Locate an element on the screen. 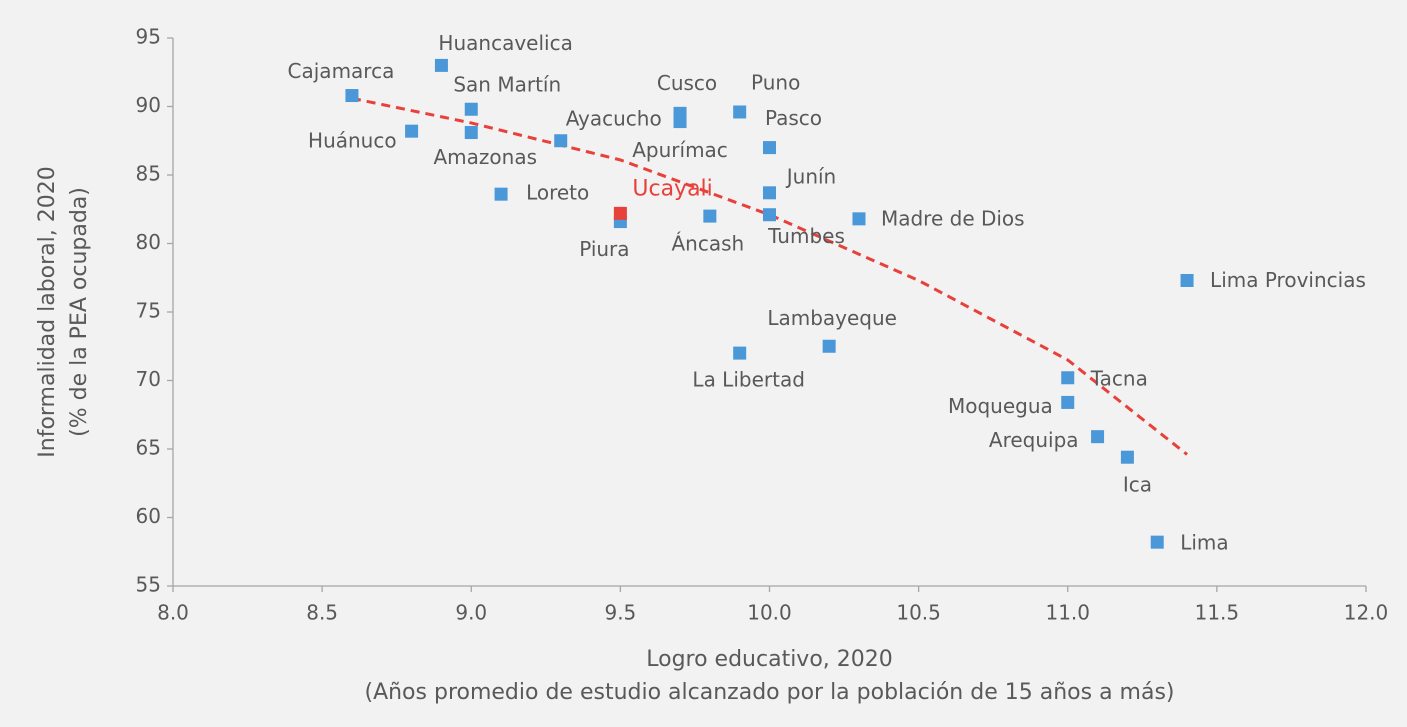  y-tick-label: 55 is located at coordinates (148, 585).